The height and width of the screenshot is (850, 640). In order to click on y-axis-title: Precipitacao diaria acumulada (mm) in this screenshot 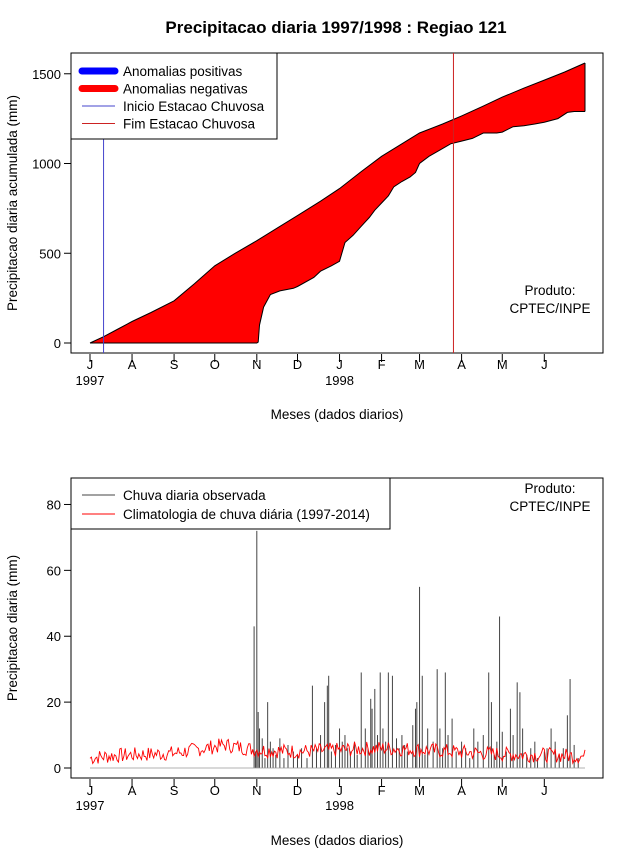, I will do `click(12, 203)`.